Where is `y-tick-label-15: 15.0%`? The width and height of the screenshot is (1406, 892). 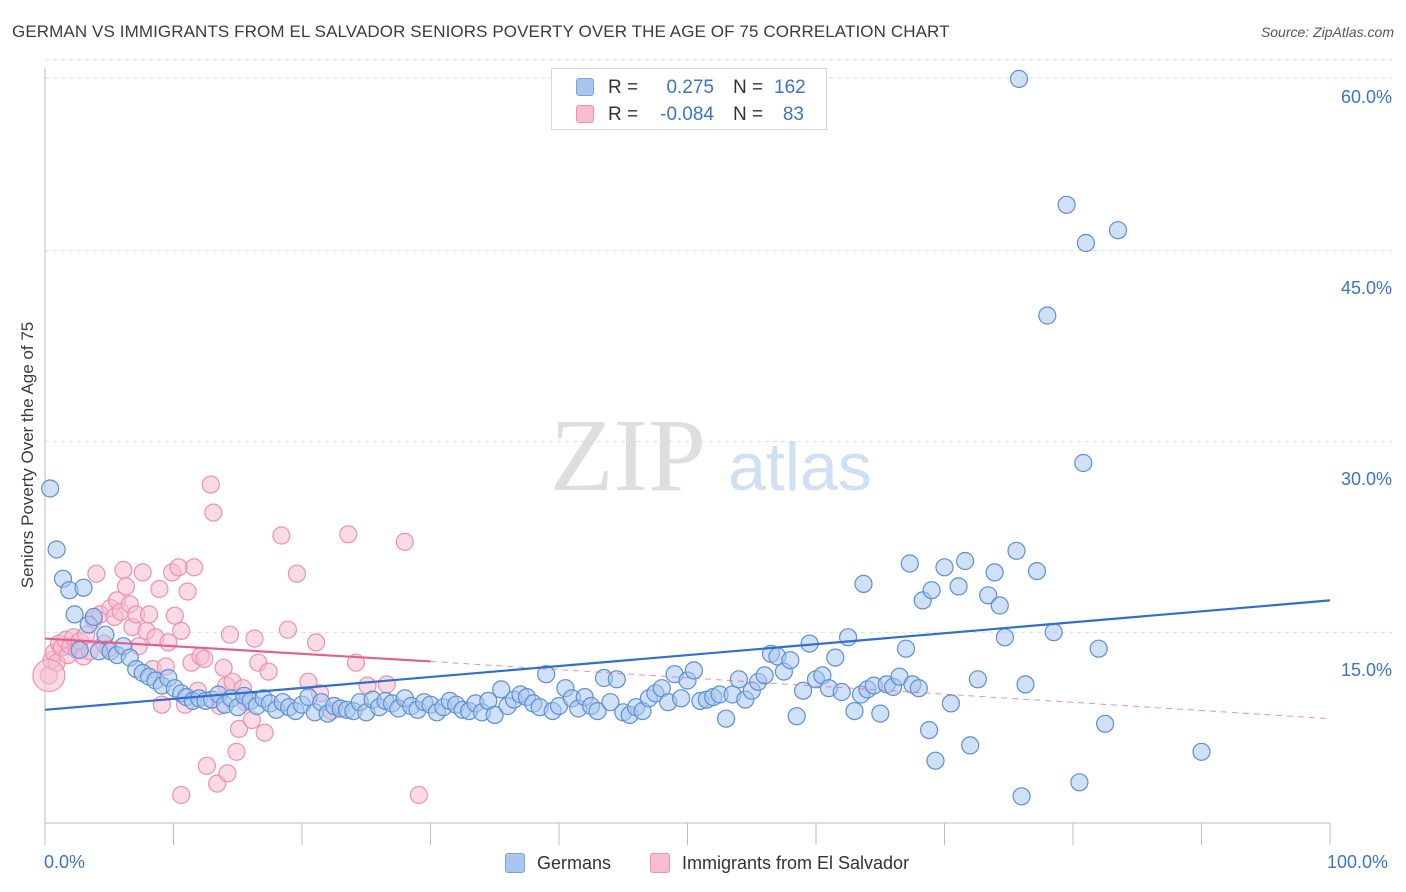 y-tick-label-15: 15.0% is located at coordinates (1366, 670).